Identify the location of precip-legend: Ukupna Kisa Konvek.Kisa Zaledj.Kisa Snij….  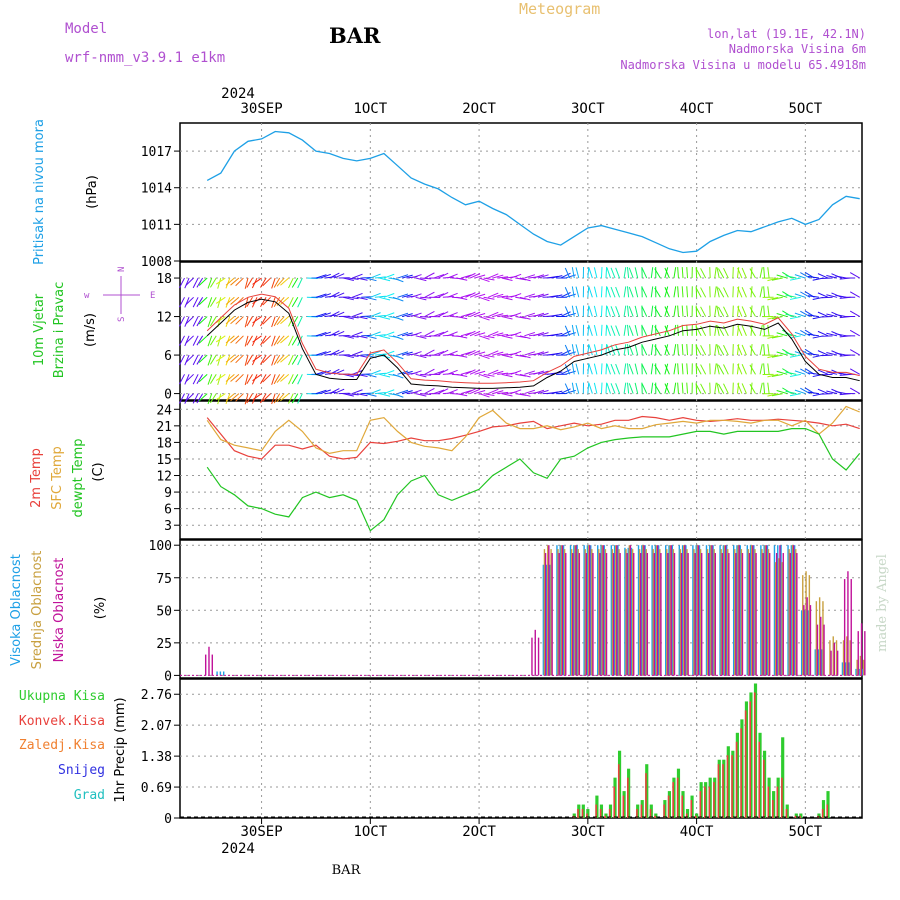
(62, 746).